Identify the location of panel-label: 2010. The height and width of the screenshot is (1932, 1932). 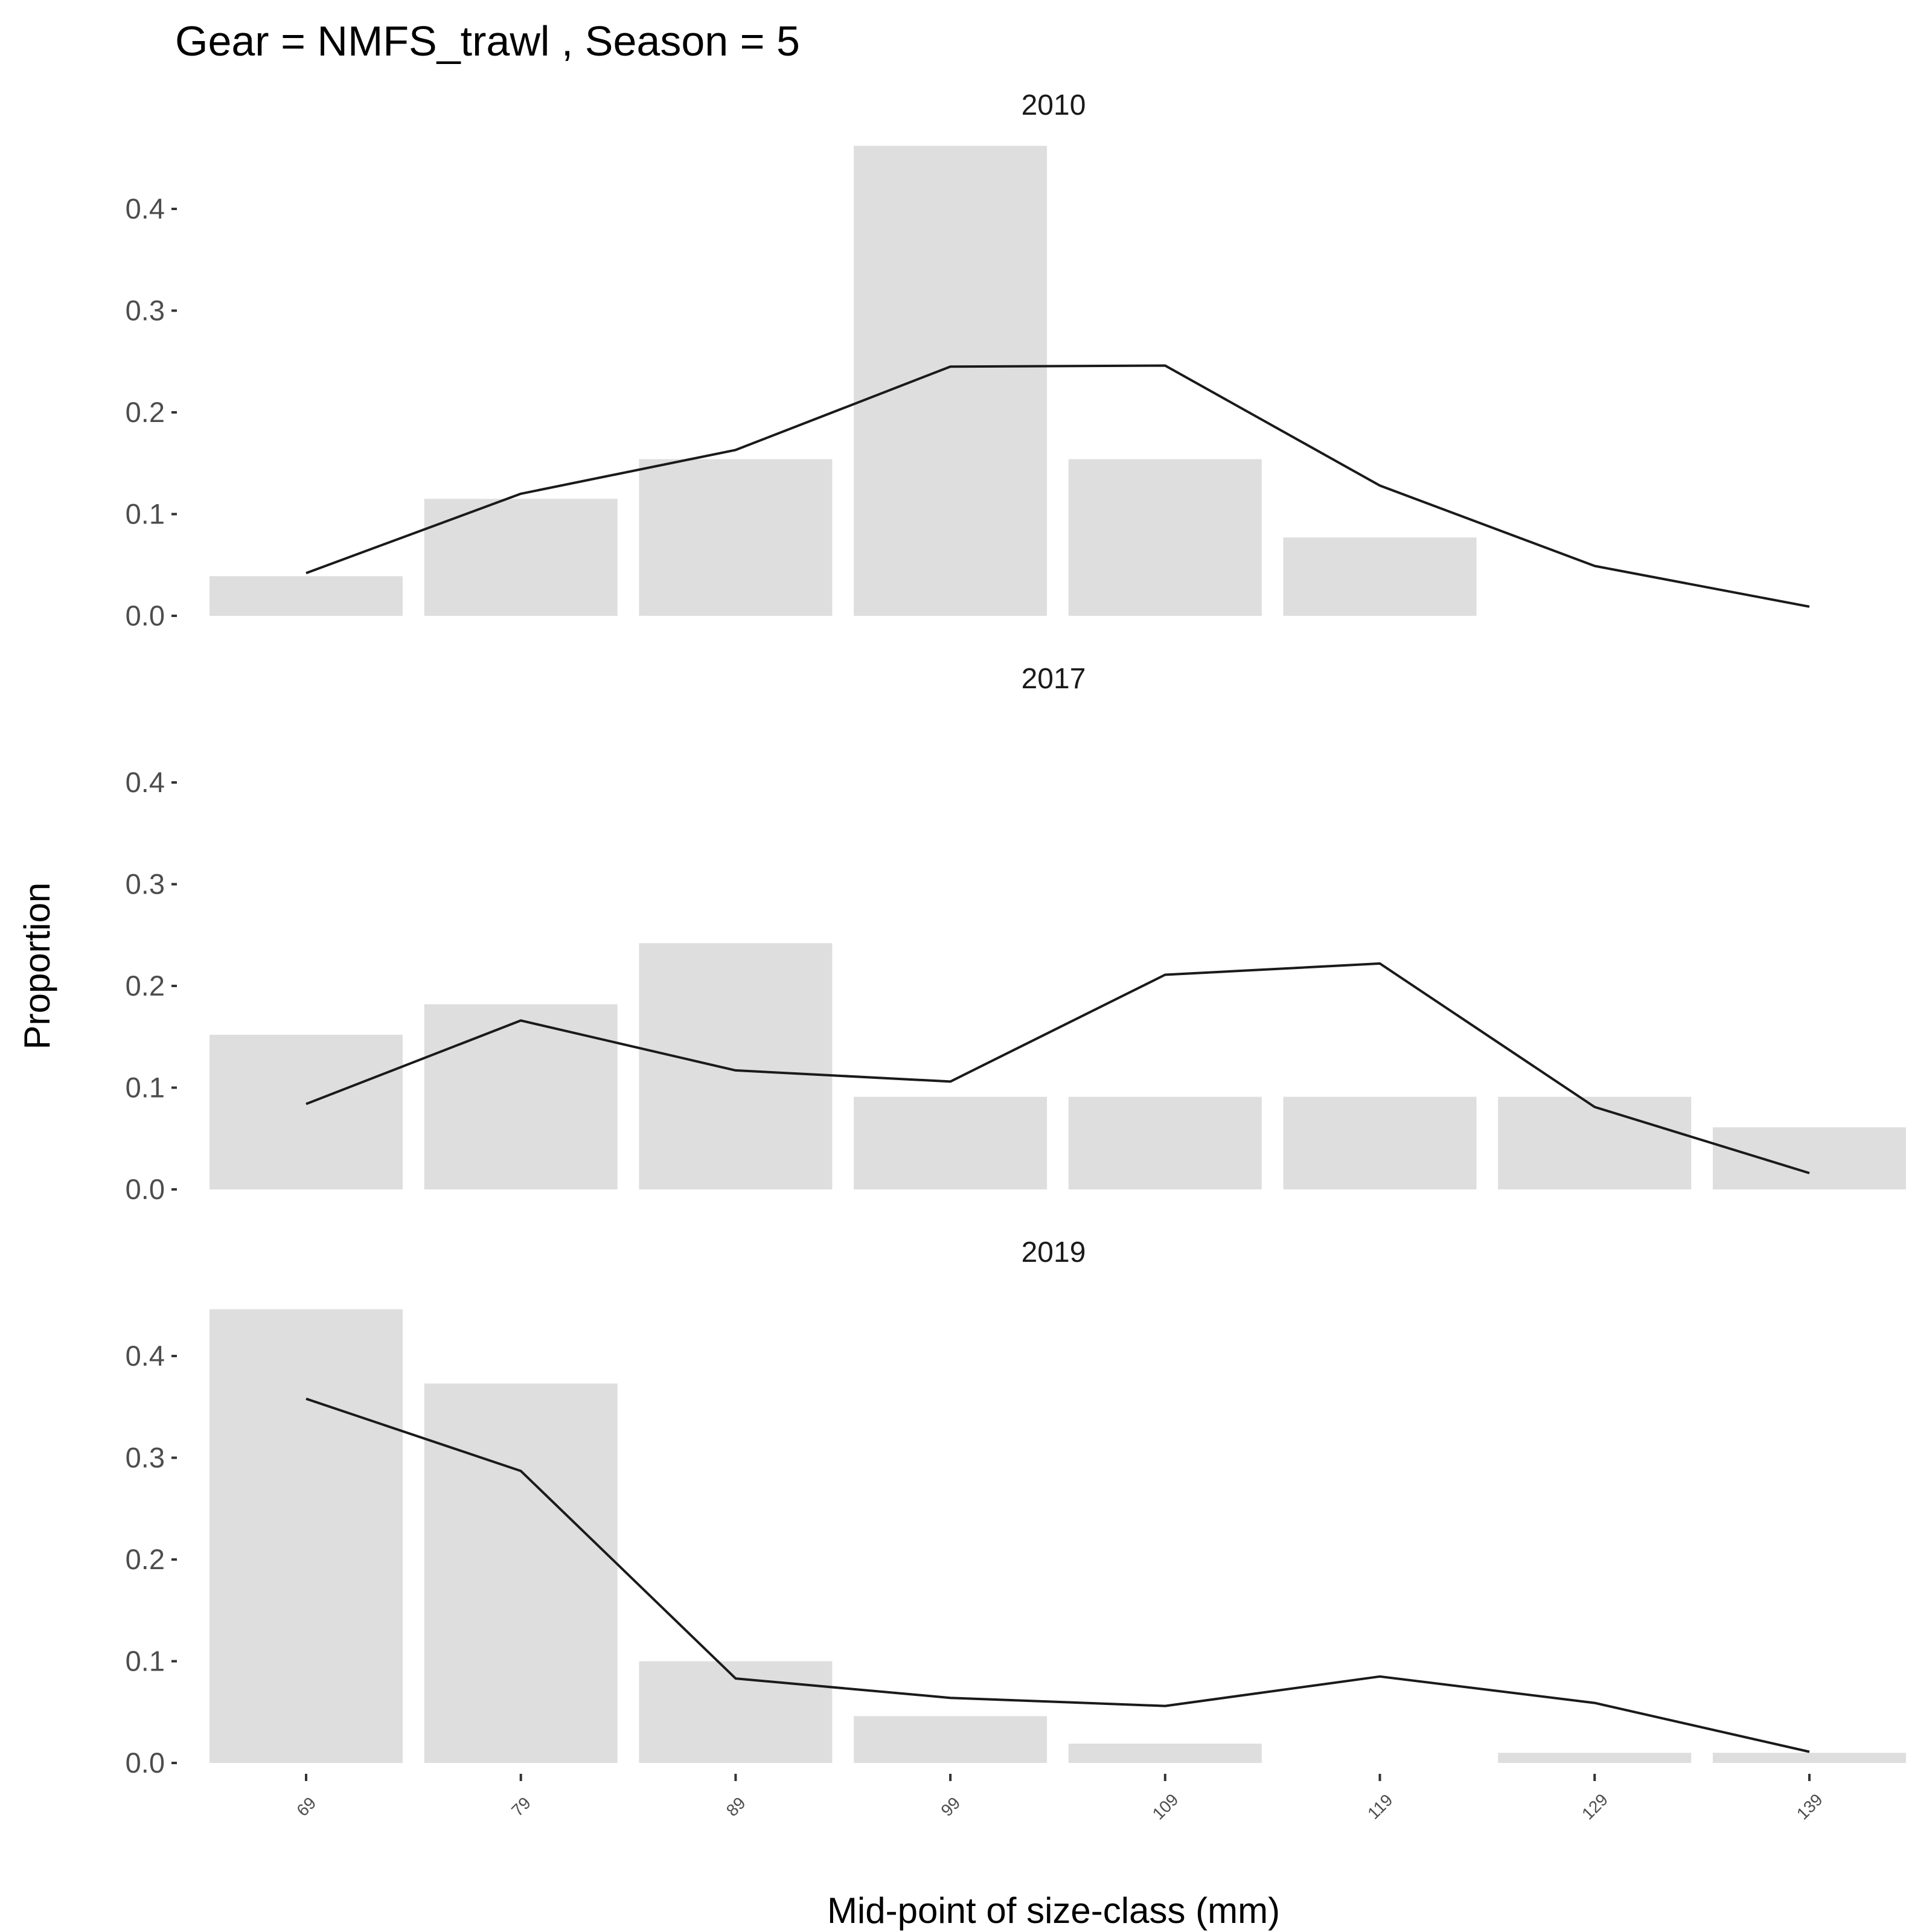
(1054, 105).